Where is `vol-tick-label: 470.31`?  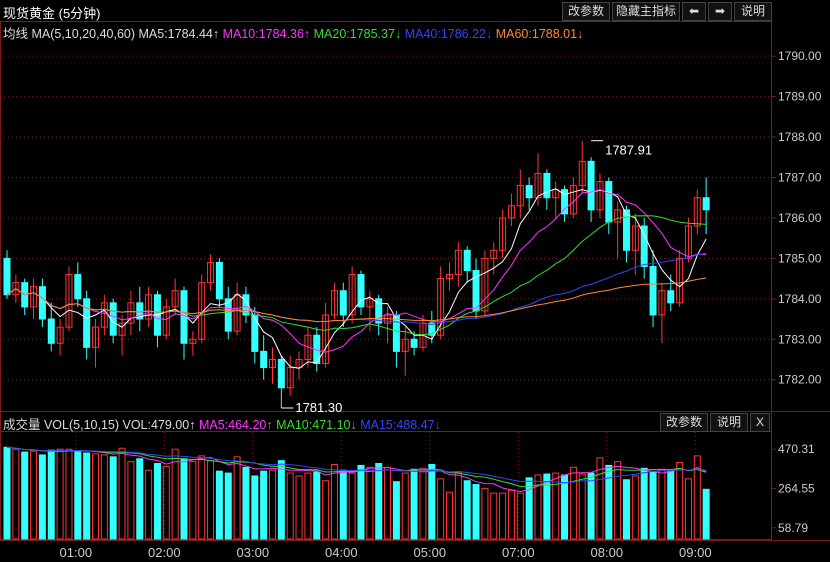 vol-tick-label: 470.31 is located at coordinates (796, 449).